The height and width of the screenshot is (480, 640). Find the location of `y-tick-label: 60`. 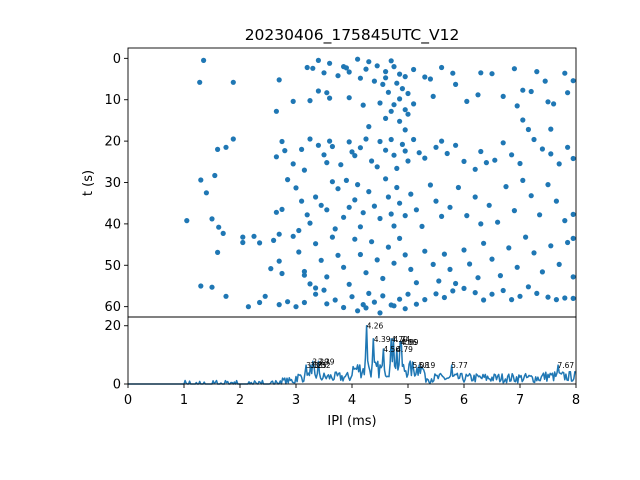

y-tick-label: 60 is located at coordinates (112, 307).